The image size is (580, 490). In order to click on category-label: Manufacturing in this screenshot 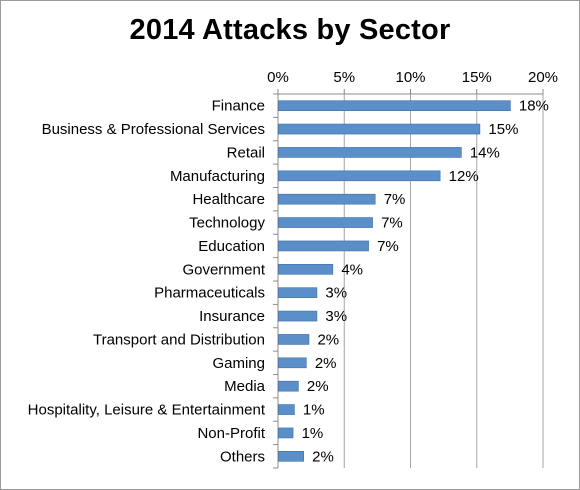, I will do `click(217, 176)`.